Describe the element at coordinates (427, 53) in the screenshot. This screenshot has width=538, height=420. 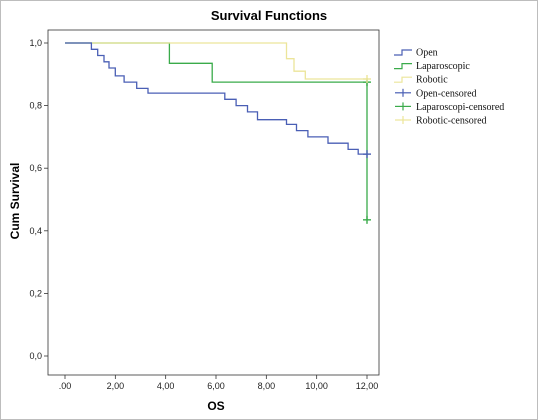
I see `legend-label-open: Open` at that location.